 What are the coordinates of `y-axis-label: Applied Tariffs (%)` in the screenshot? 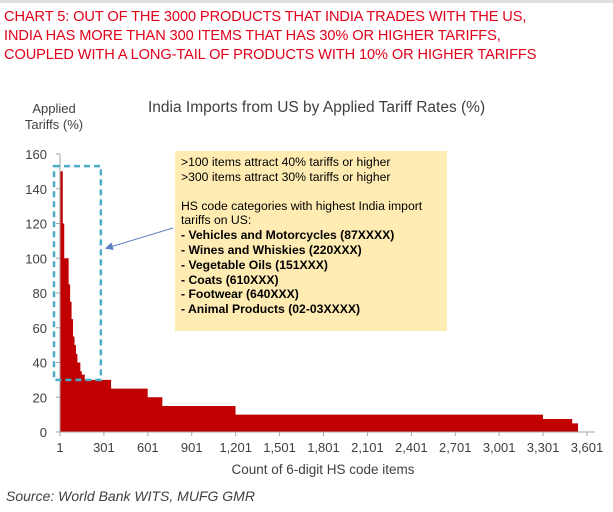 It's located at (54, 117).